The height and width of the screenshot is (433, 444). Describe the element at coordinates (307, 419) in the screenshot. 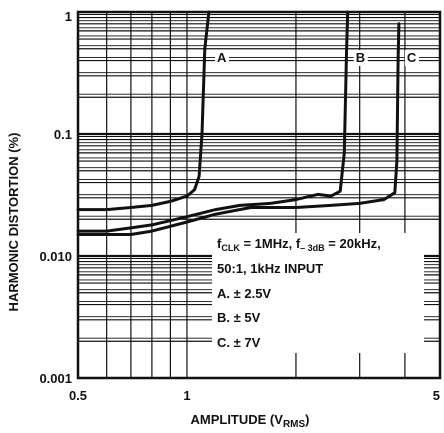

I see `x-axis-title-close: )` at that location.